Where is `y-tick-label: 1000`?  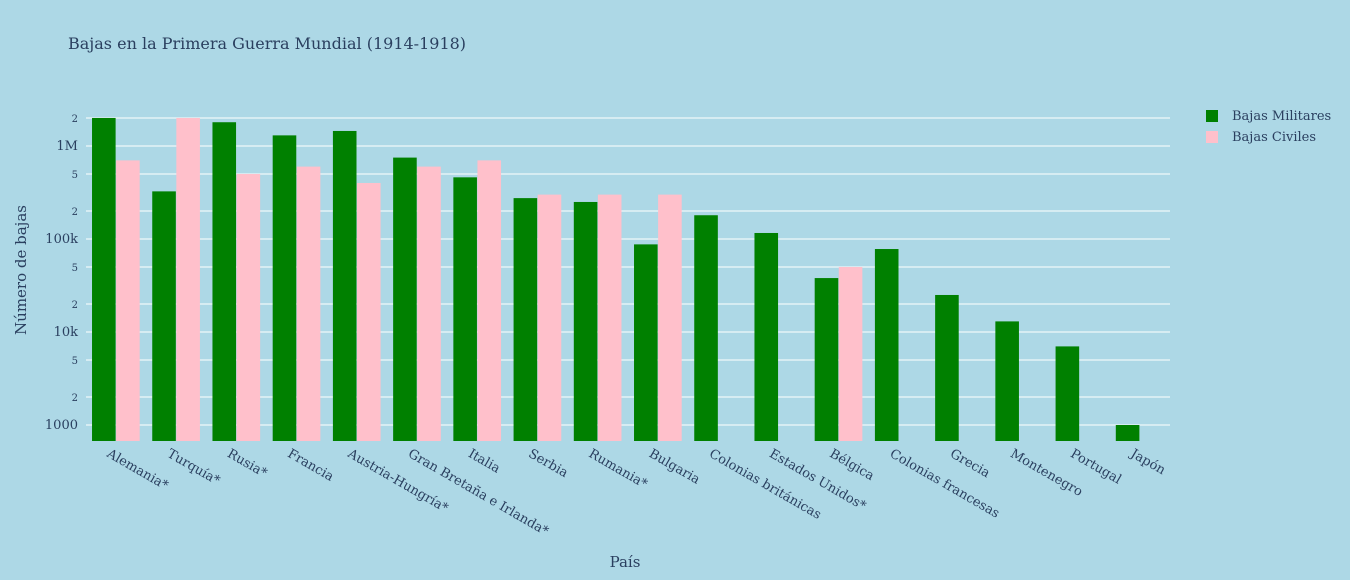 y-tick-label: 1000 is located at coordinates (61, 425).